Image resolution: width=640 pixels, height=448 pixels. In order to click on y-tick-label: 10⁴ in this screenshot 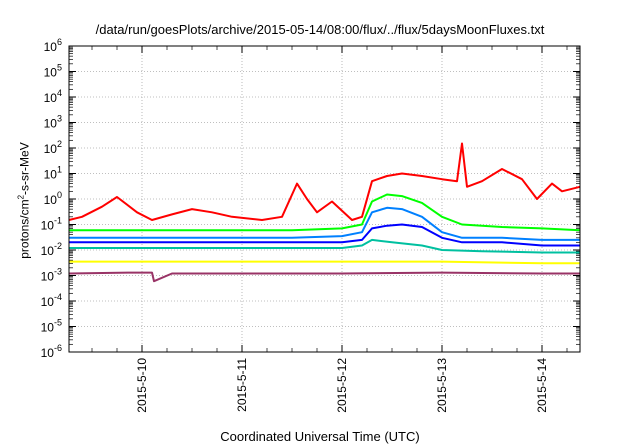, I will do `click(53, 96)`.